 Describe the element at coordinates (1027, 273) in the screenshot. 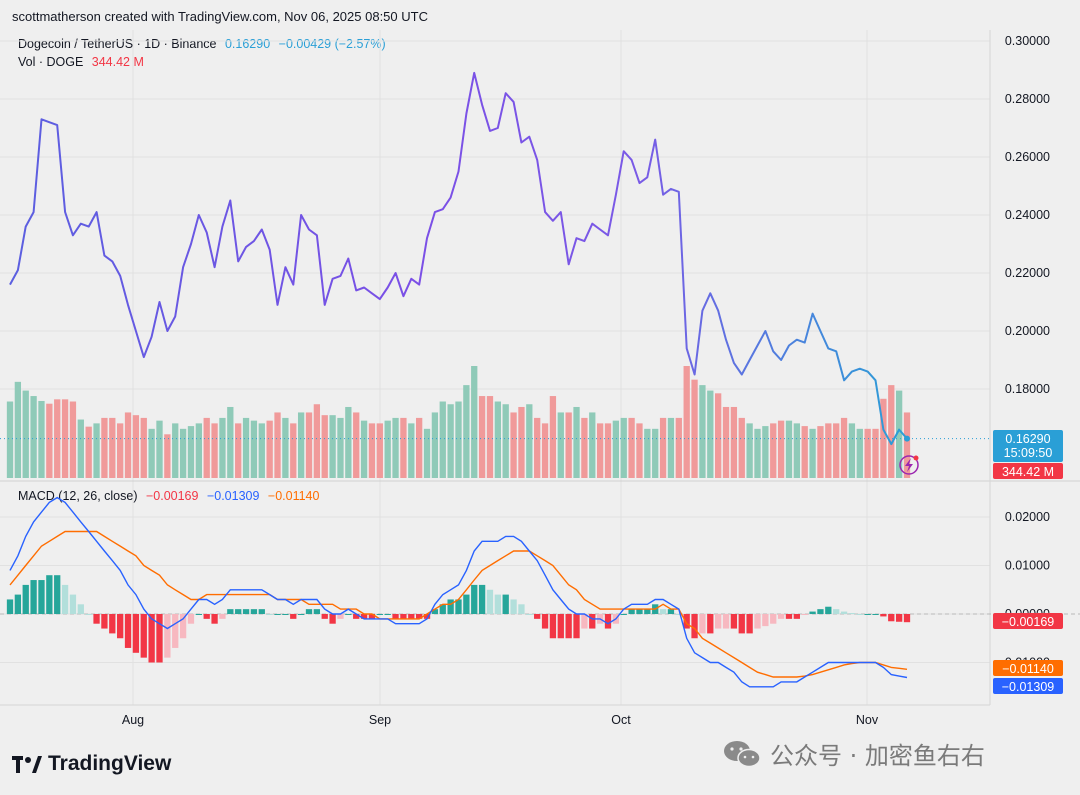

I see `price-axis-tick: 0.22000` at that location.